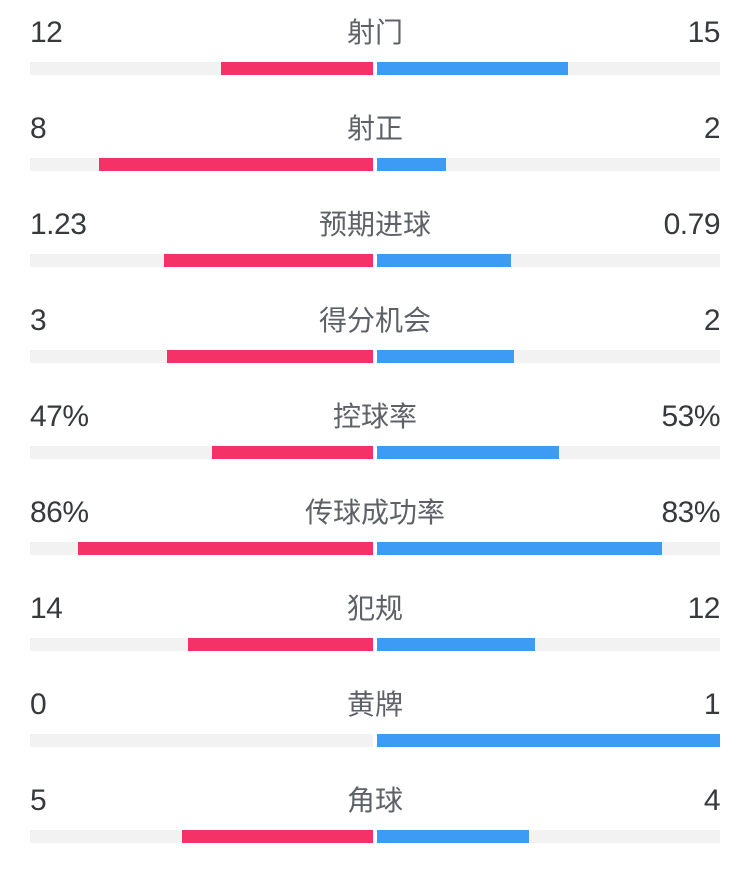 This screenshot has width=750, height=874. What do you see at coordinates (712, 800) in the screenshot?
I see `away-value: 4` at bounding box center [712, 800].